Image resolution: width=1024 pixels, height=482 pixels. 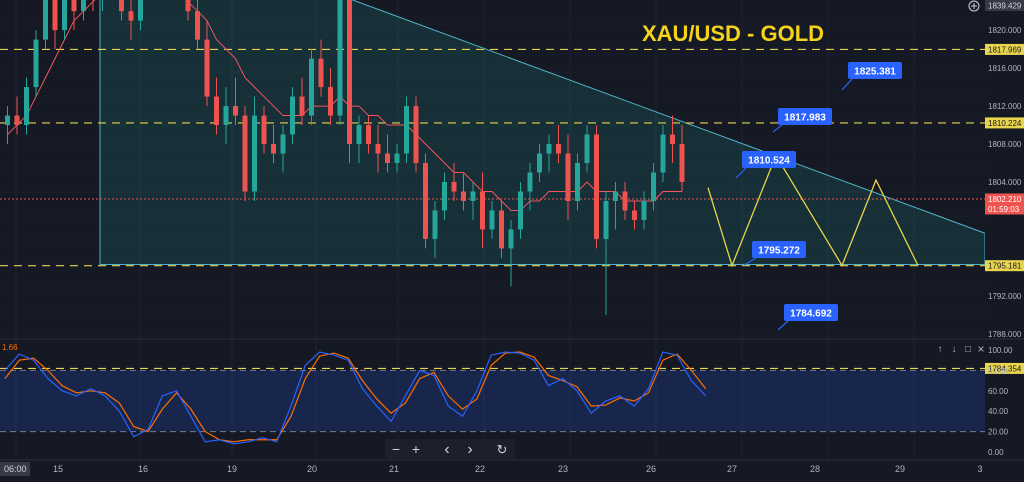 I want to click on top-value-label: 1839.429, so click(x=1005, y=6).